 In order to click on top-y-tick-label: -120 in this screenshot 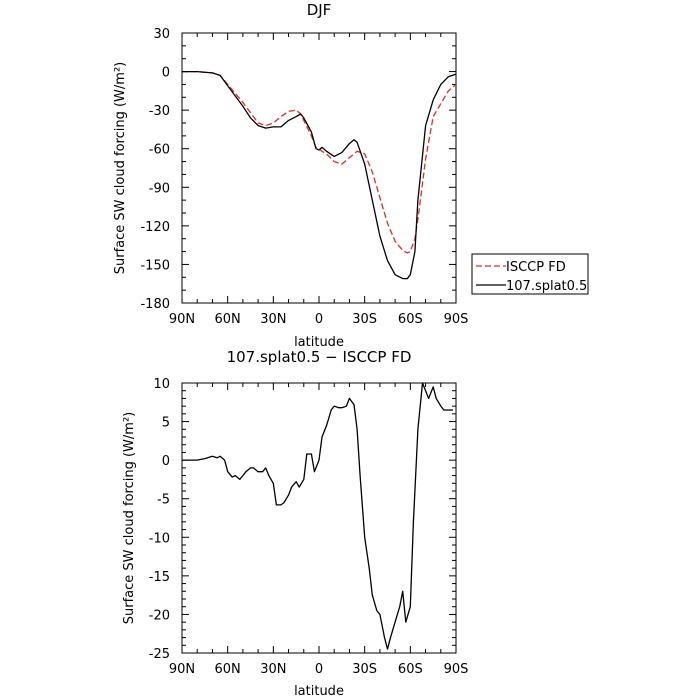, I will do `click(155, 227)`.